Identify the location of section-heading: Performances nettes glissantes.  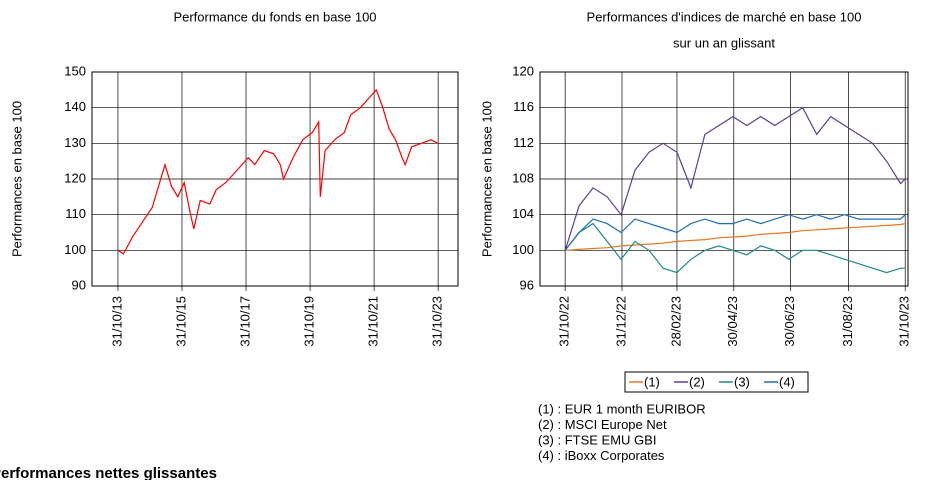
(108, 472).